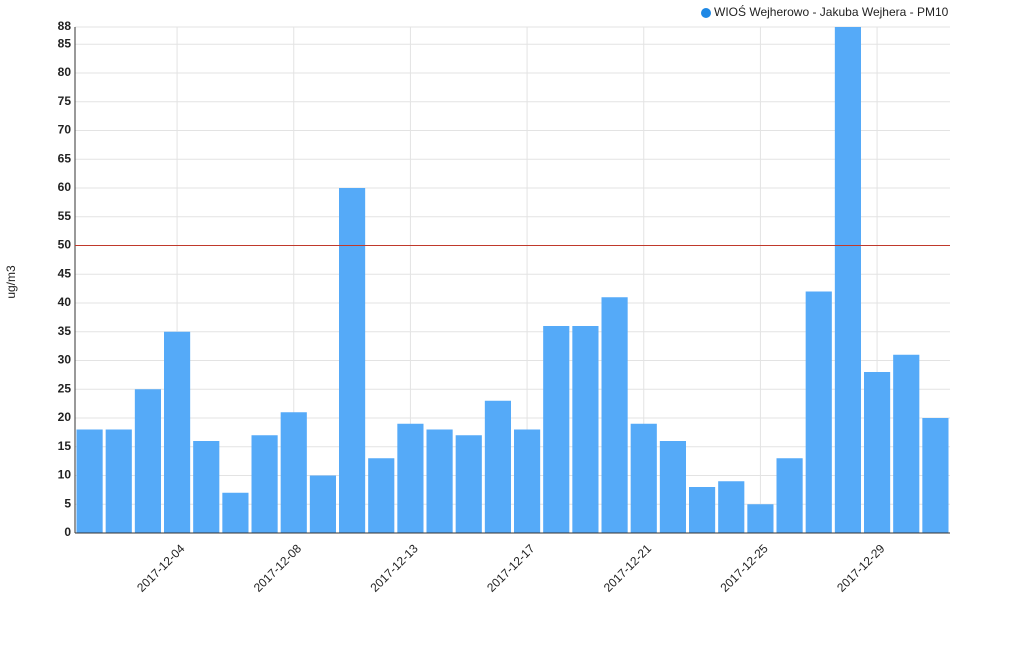  Describe the element at coordinates (65, 475) in the screenshot. I see `y-tick-label: 10` at that location.